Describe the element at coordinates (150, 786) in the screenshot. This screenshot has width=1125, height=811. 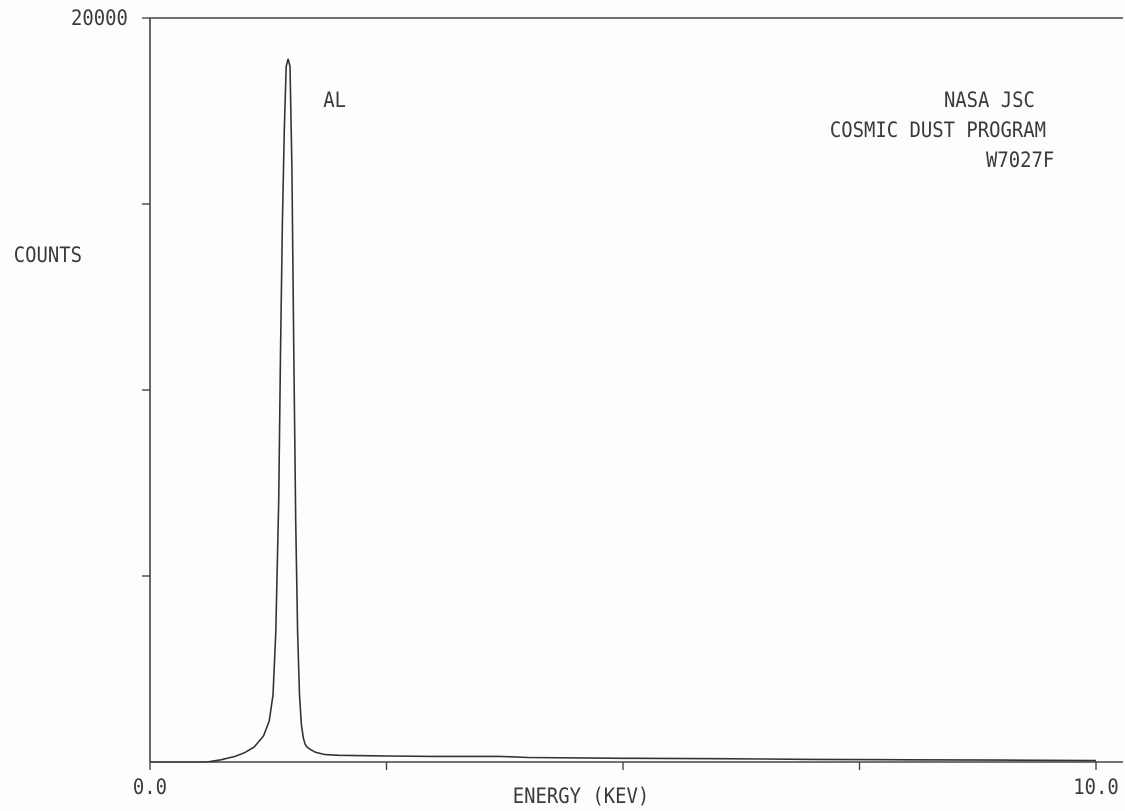
I see `x-min-tick-label: 0.0` at that location.